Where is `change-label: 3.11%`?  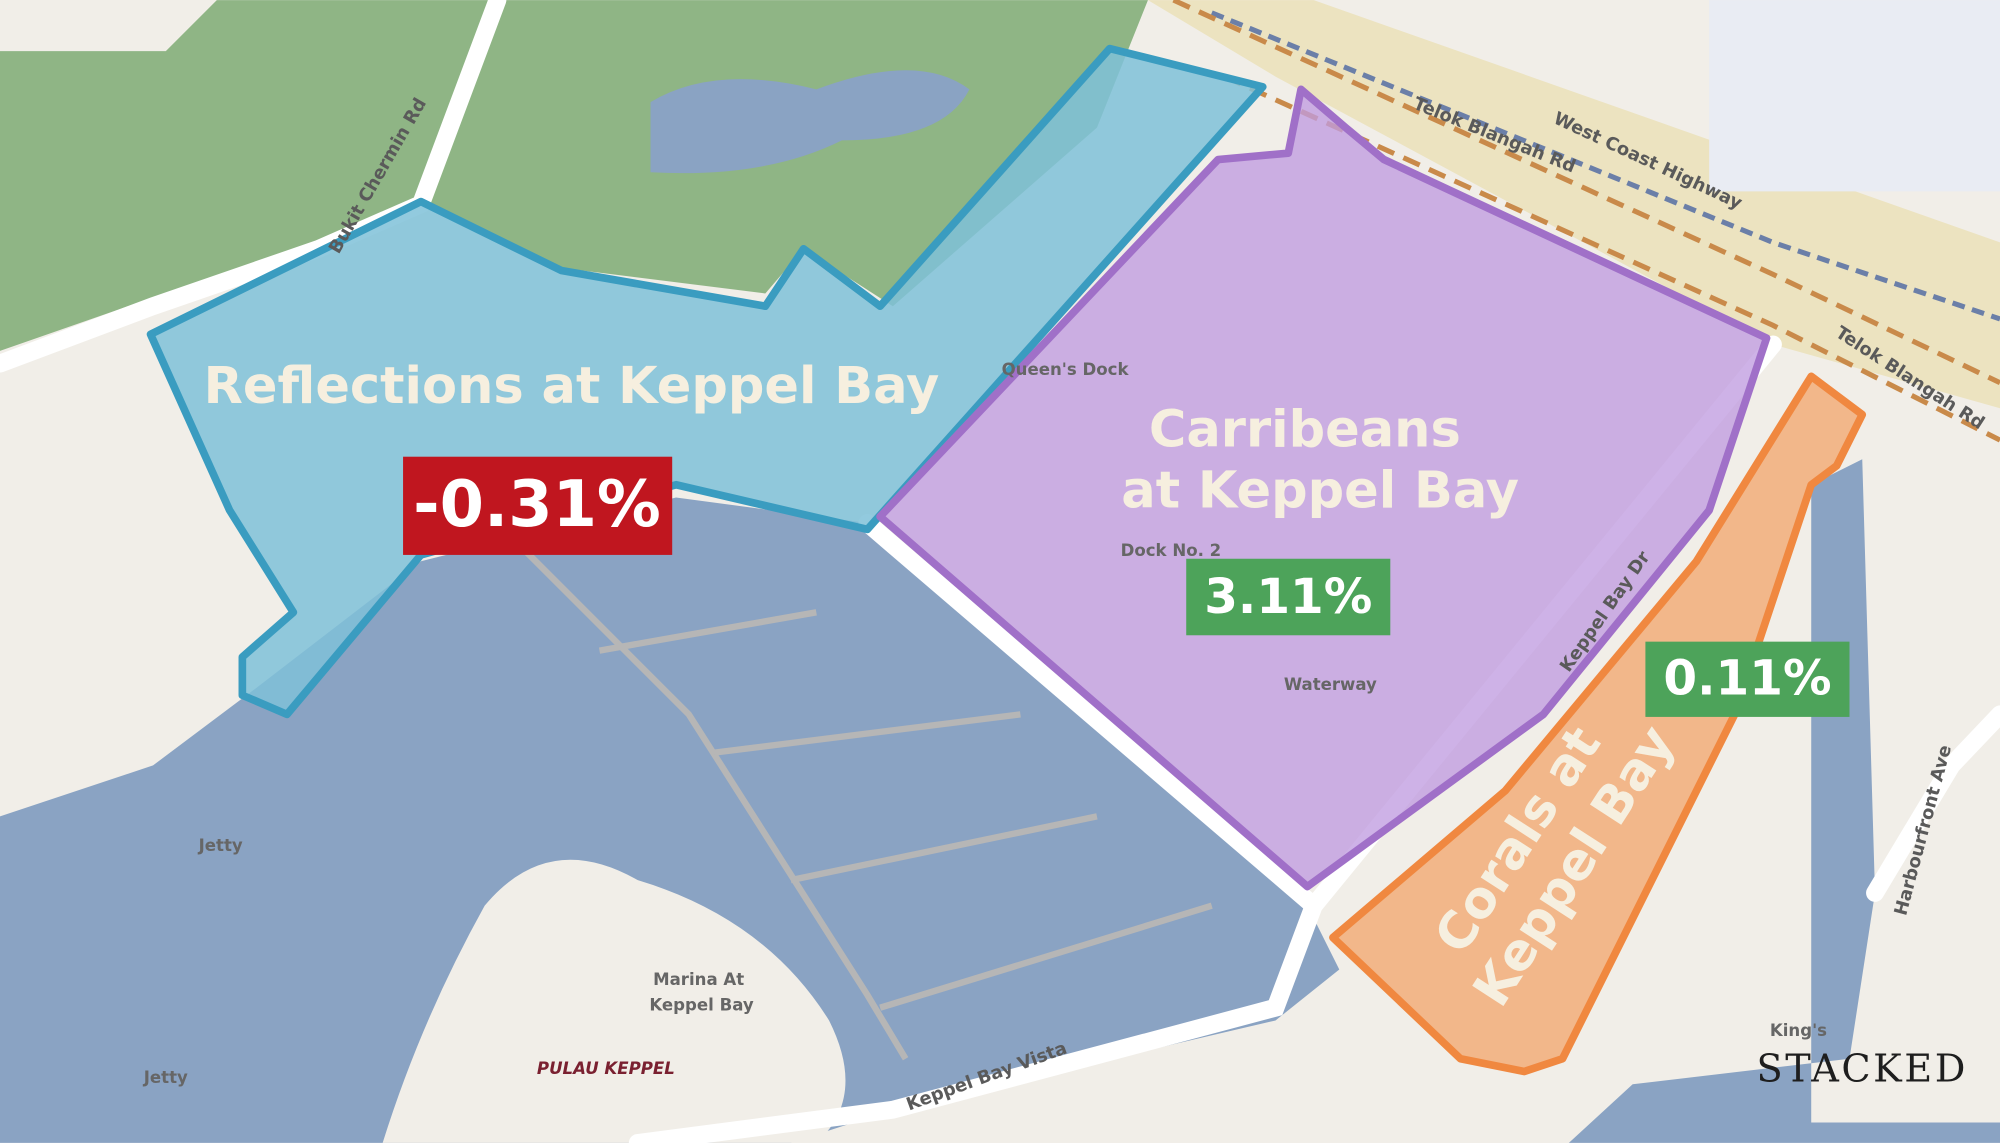 change-label: 3.11% is located at coordinates (1288, 597).